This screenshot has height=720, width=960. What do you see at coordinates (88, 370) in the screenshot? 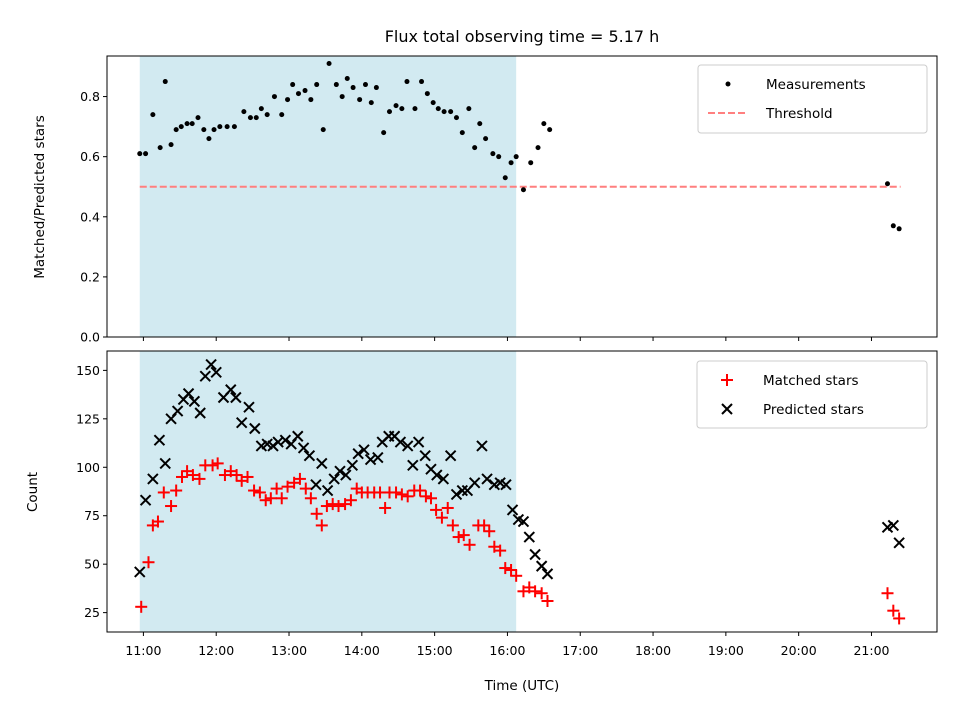
I see `y-tick-label: 150` at bounding box center [88, 370].